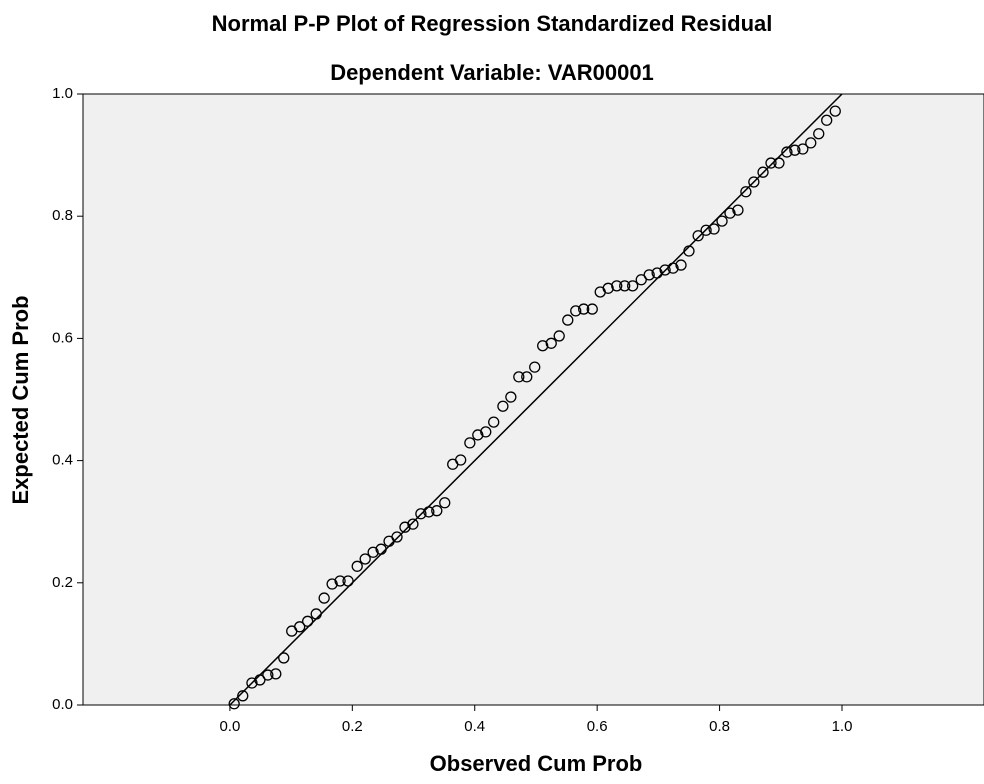 The height and width of the screenshot is (784, 984). Describe the element at coordinates (229, 726) in the screenshot. I see `x-tick-label: 0.0` at that location.